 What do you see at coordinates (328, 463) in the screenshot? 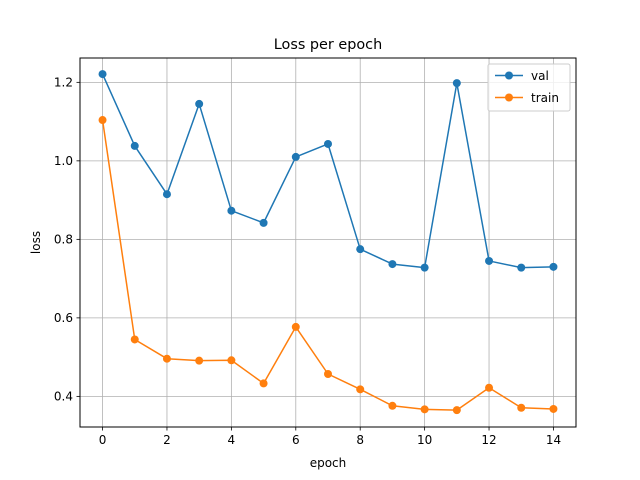
I see `x-axis-label: epoch` at bounding box center [328, 463].